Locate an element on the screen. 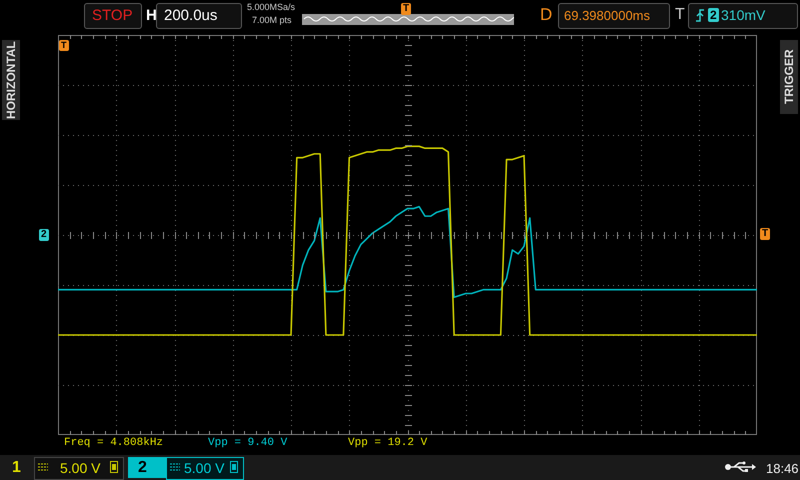 The width and height of the screenshot is (800, 480). text: Vpp = 19.2 V is located at coordinates (388, 443).